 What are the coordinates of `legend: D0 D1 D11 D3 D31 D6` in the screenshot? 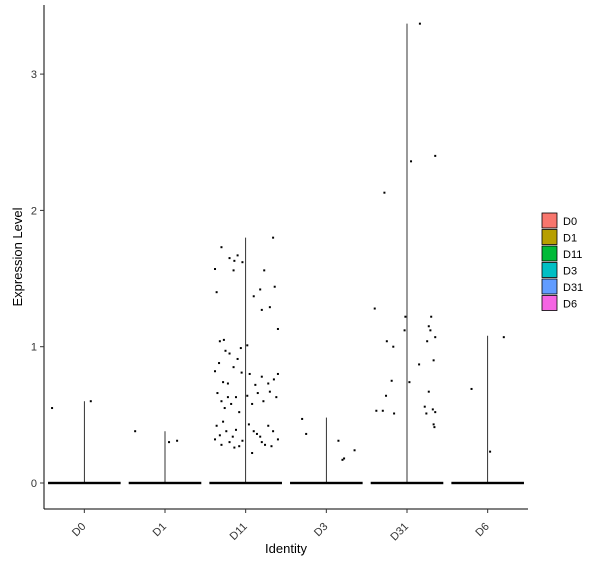 It's located at (562, 261).